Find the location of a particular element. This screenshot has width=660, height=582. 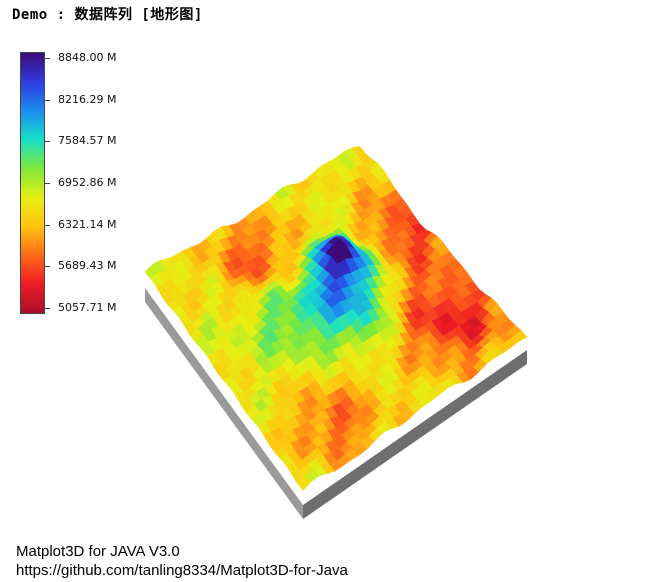

terrain-wall-left is located at coordinates (224, 403).